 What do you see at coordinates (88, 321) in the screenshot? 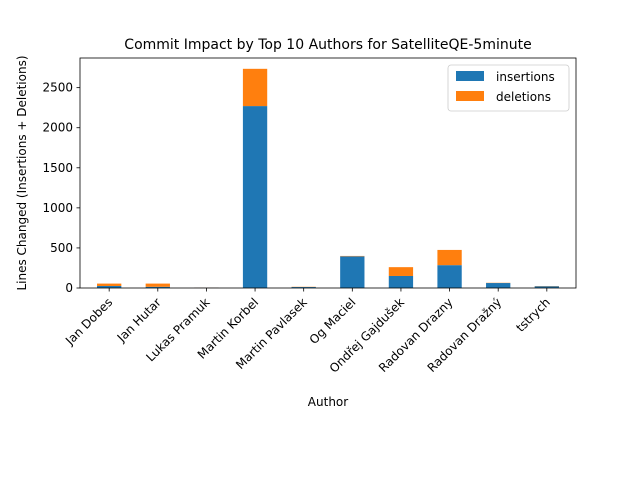
I see `x-tick-label-0: Jan Dobes` at bounding box center [88, 321].